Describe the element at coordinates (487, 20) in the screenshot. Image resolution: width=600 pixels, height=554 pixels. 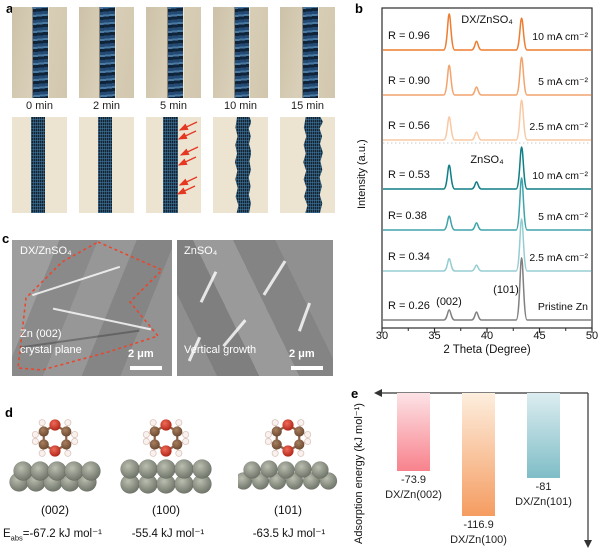
I see `xrd-group1-title: DX/ZnSO₄` at that location.